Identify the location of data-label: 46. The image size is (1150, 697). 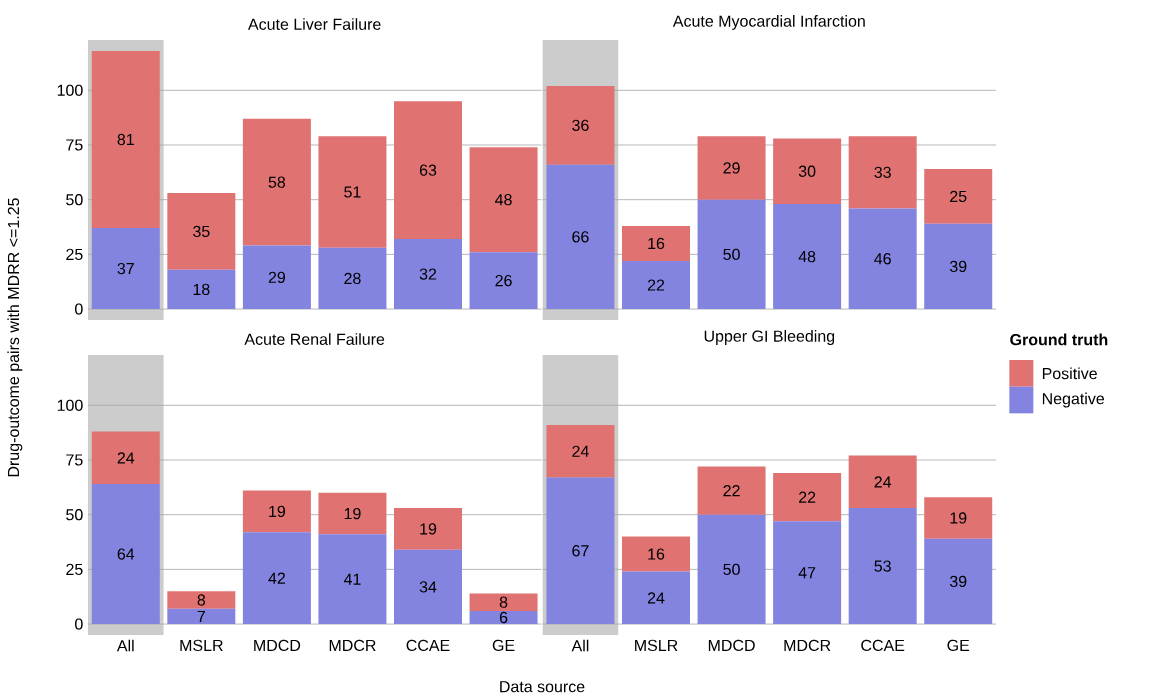
(882, 259).